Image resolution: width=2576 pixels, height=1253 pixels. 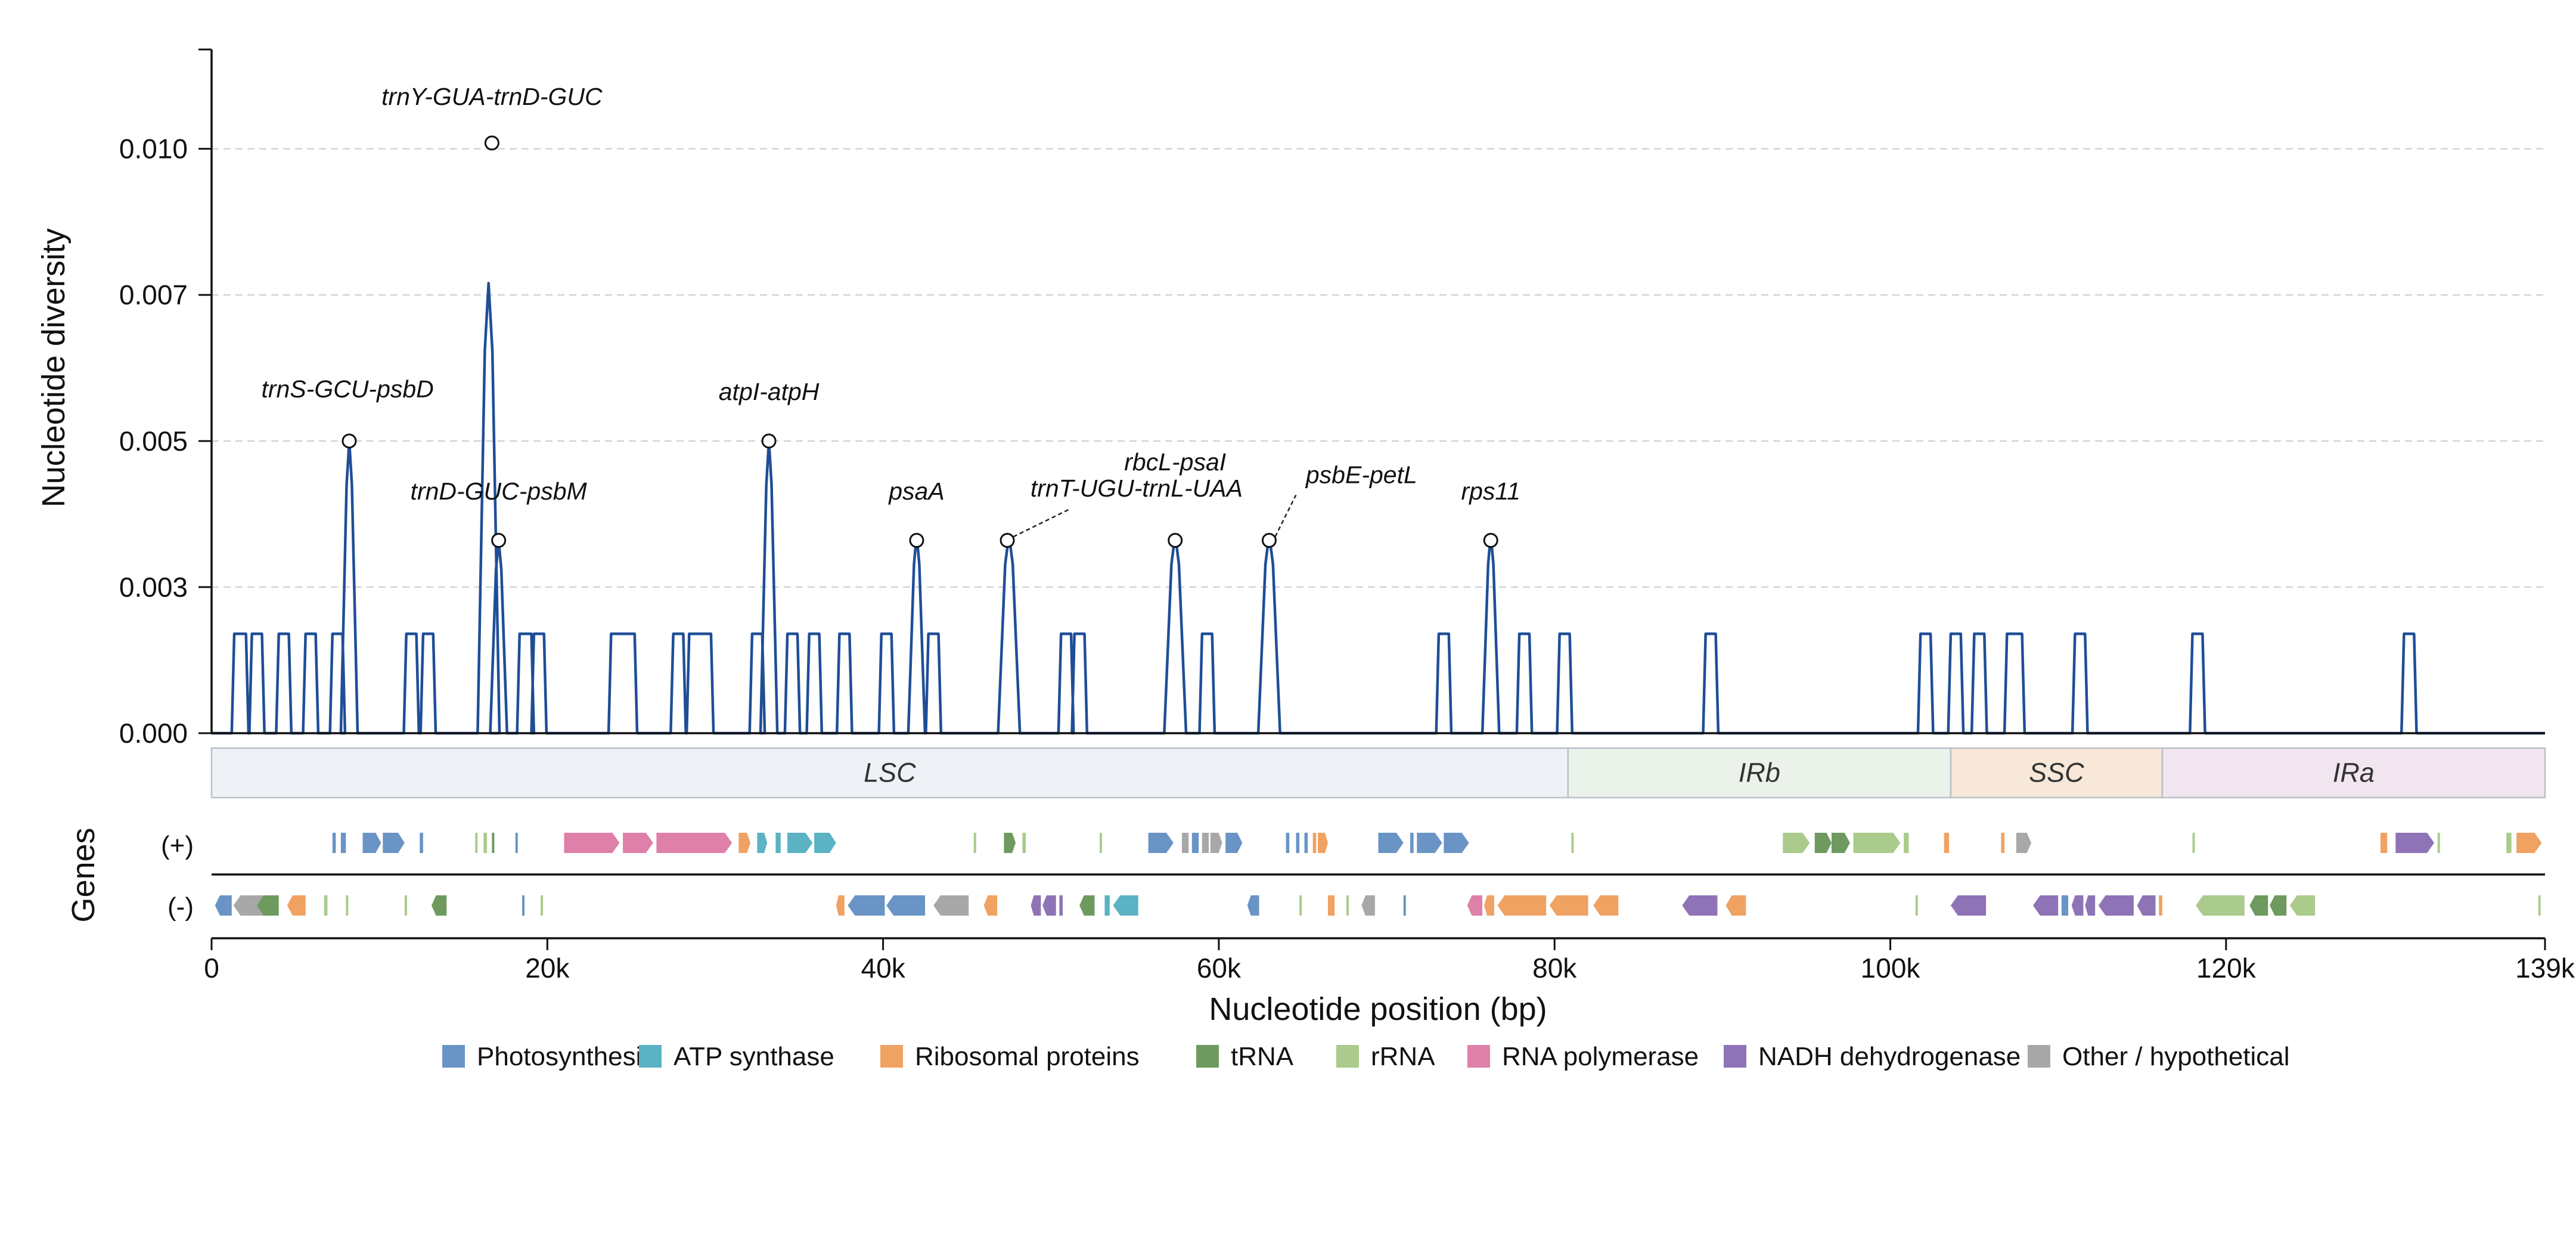 I want to click on region-irb, so click(x=1760, y=773).